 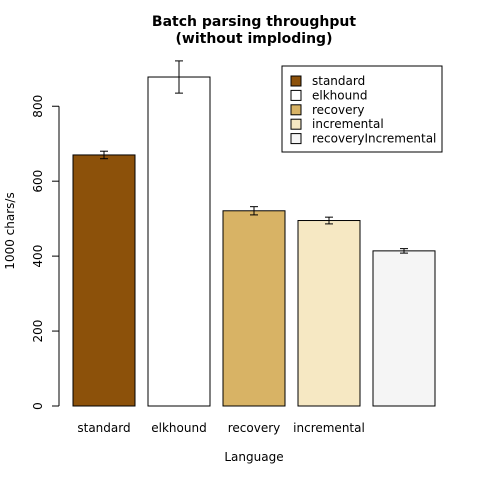 What do you see at coordinates (338, 110) in the screenshot?
I see `legend-label-recovery: recovery` at bounding box center [338, 110].